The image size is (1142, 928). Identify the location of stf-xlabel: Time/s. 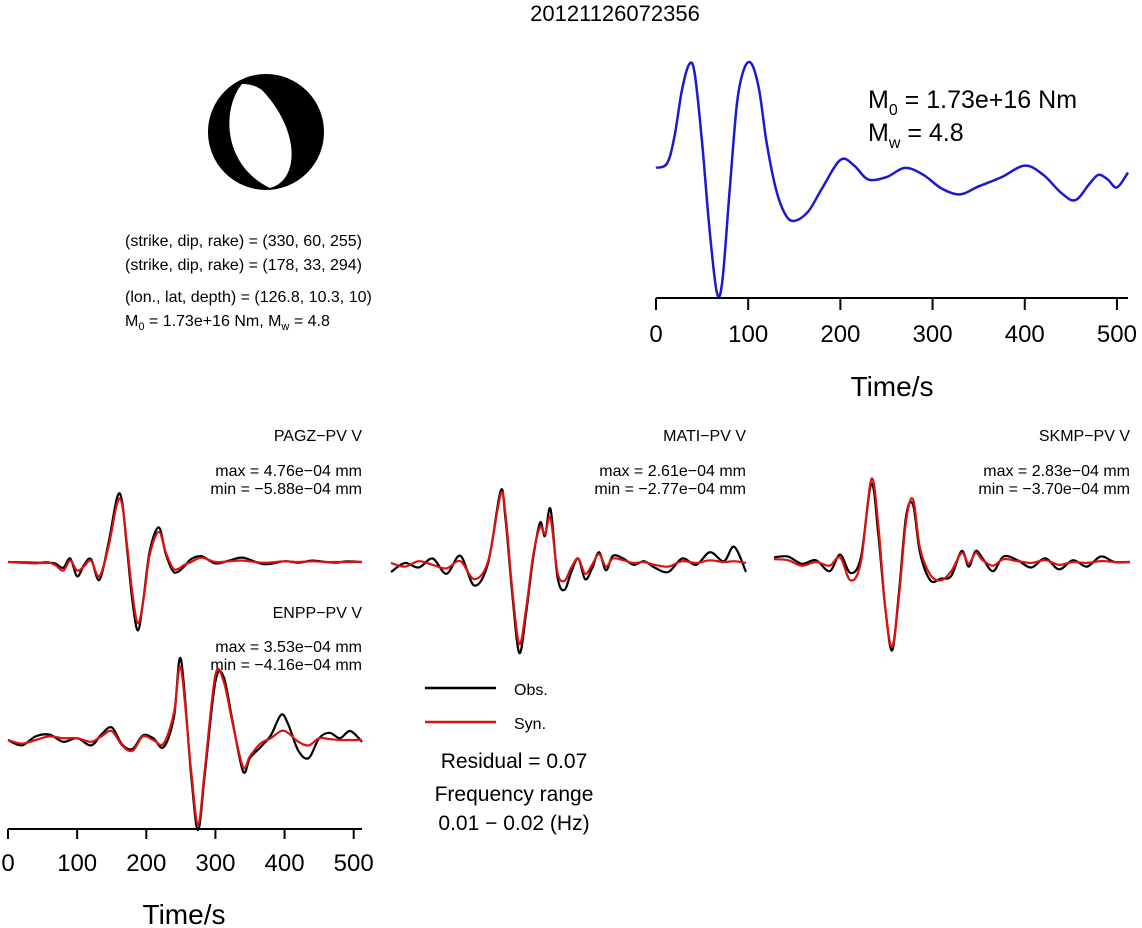
(892, 386).